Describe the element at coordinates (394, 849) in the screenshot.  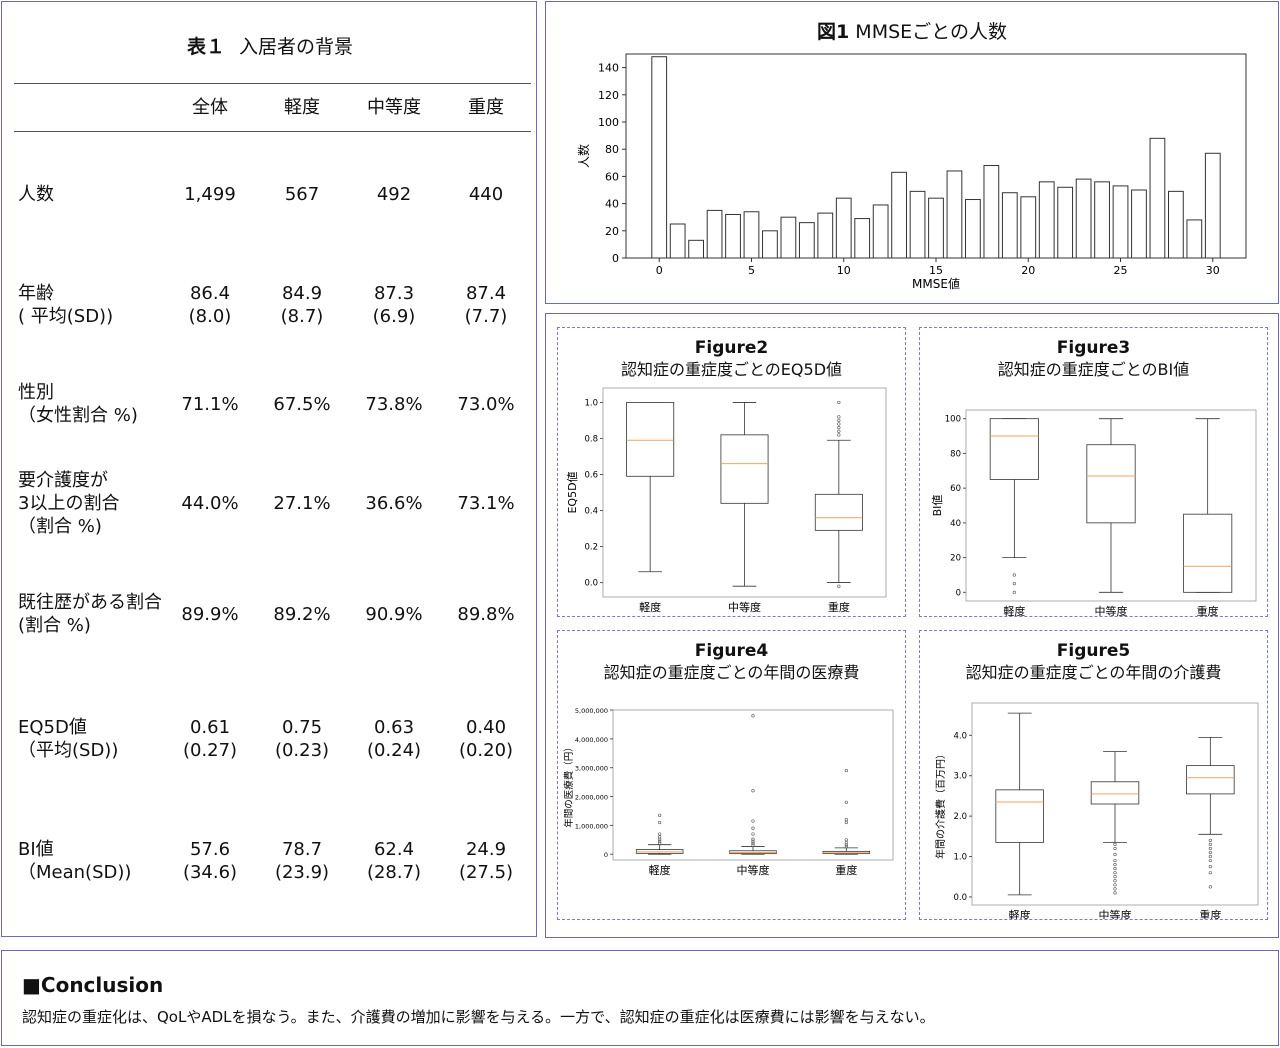
I see `table-cell-value: 62.4` at that location.